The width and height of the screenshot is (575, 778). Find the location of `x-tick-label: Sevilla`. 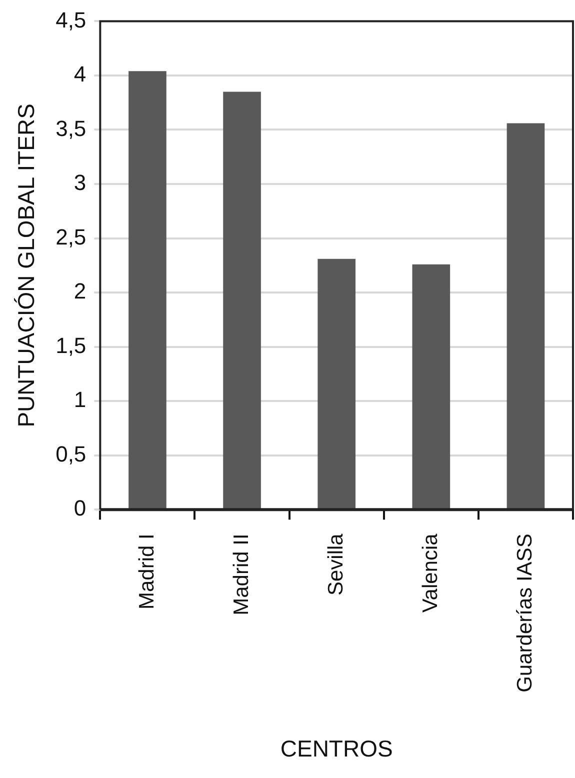

x-tick-label: Sevilla is located at coordinates (336, 564).